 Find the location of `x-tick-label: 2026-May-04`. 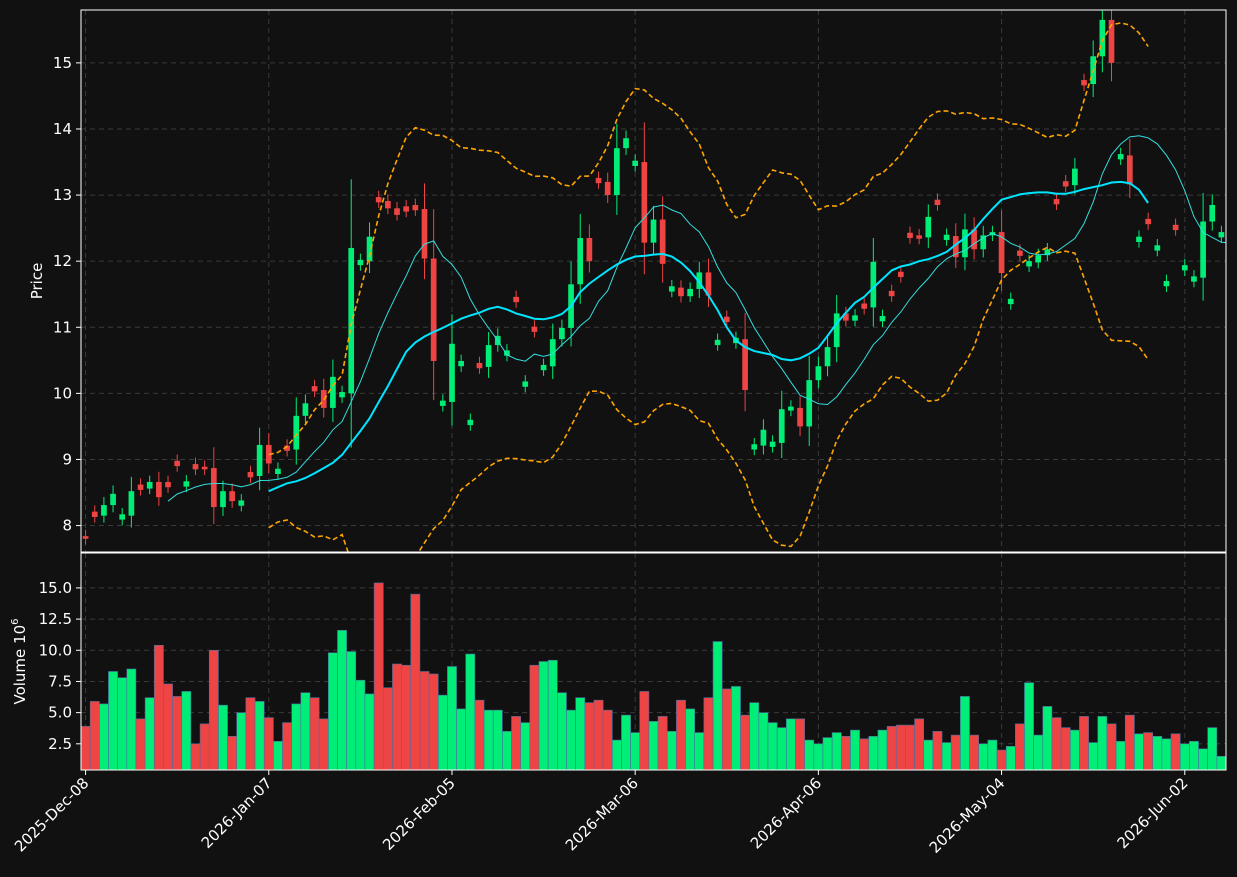

x-tick-label: 2026-May-04 is located at coordinates (967, 815).